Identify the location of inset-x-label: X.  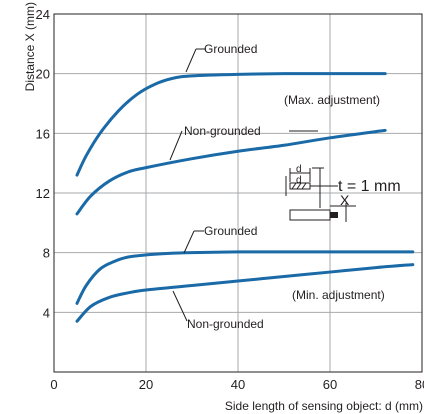
(345, 200).